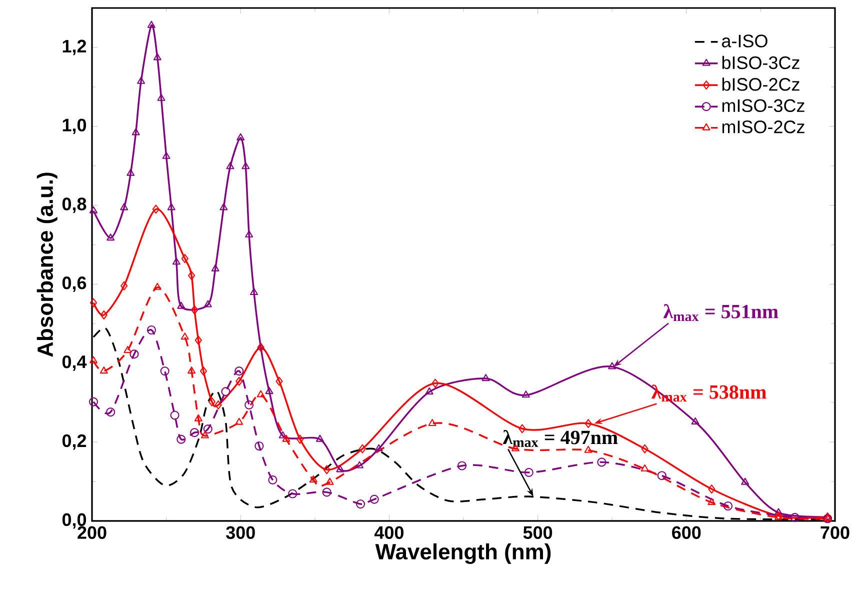 This screenshot has height=591, width=857. What do you see at coordinates (761, 63) in the screenshot?
I see `legend-label: bISO-3Cz` at bounding box center [761, 63].